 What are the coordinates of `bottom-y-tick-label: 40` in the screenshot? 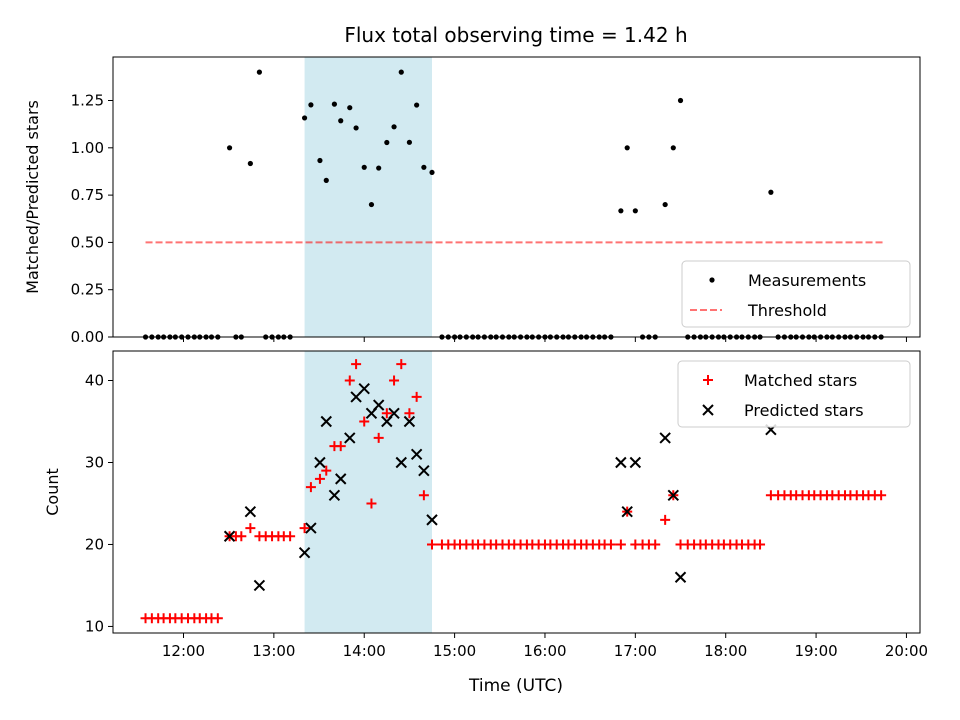 It's located at (94, 381).